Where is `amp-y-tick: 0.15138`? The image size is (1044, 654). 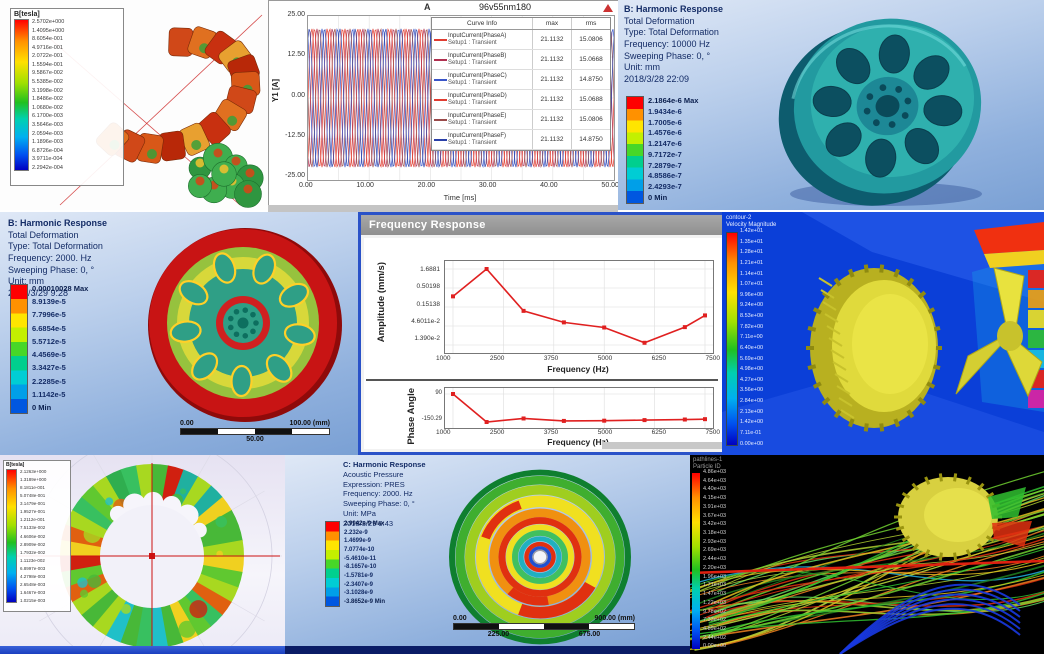
amp-y-tick: 0.15138 is located at coordinates (428, 304).